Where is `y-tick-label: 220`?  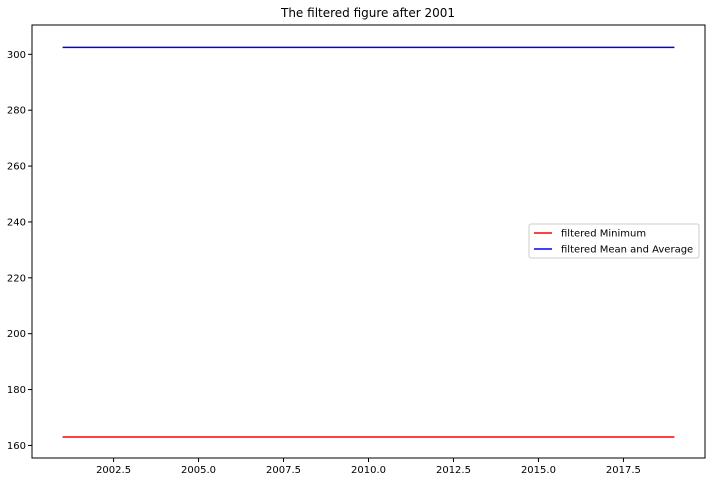 y-tick-label: 220 is located at coordinates (16, 278).